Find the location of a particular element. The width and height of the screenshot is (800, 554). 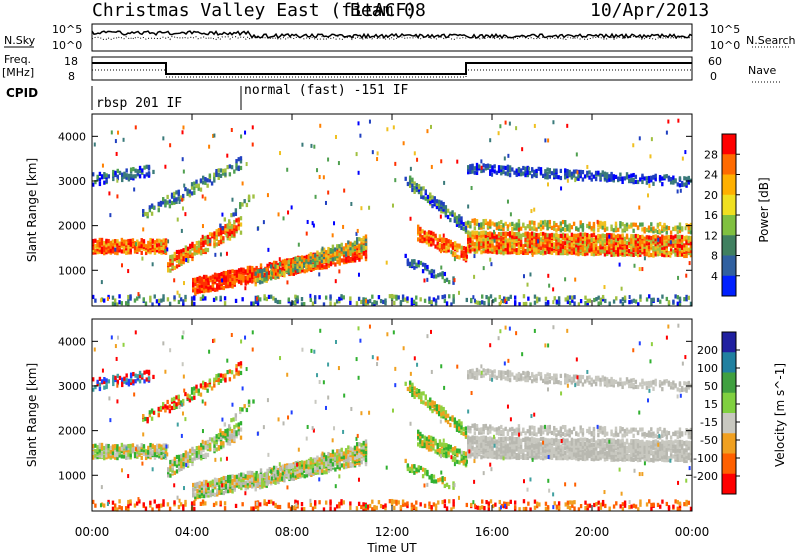

plot-title: Christmas Valley East (fitACF) is located at coordinates (254, 10).